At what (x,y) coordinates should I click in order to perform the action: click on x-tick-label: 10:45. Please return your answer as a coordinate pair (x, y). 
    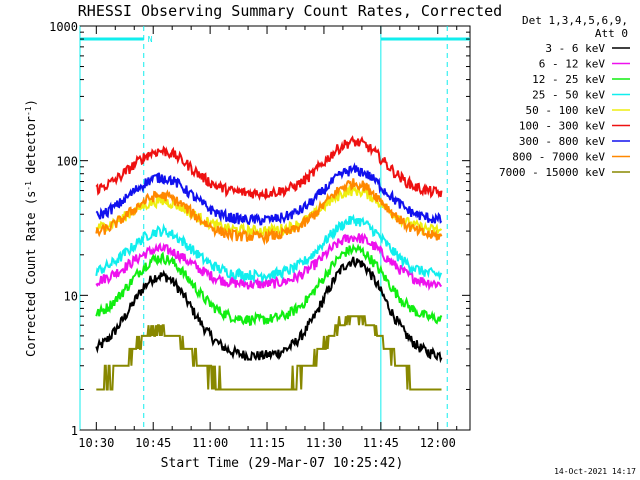
    Looking at the image, I should click on (153, 443).